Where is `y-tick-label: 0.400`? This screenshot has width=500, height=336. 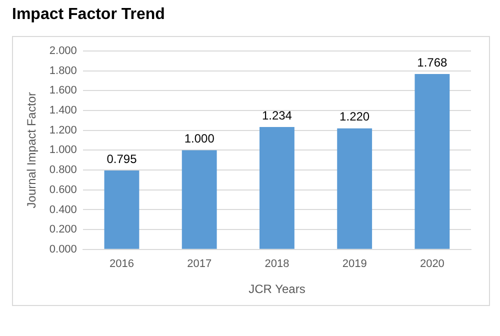
y-tick-label: 0.400 is located at coordinates (63, 210).